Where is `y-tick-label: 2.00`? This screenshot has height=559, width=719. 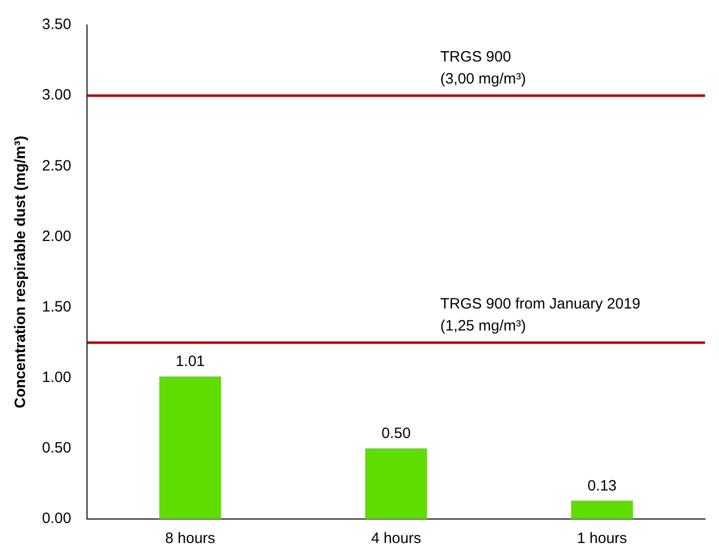 y-tick-label: 2.00 is located at coordinates (57, 236).